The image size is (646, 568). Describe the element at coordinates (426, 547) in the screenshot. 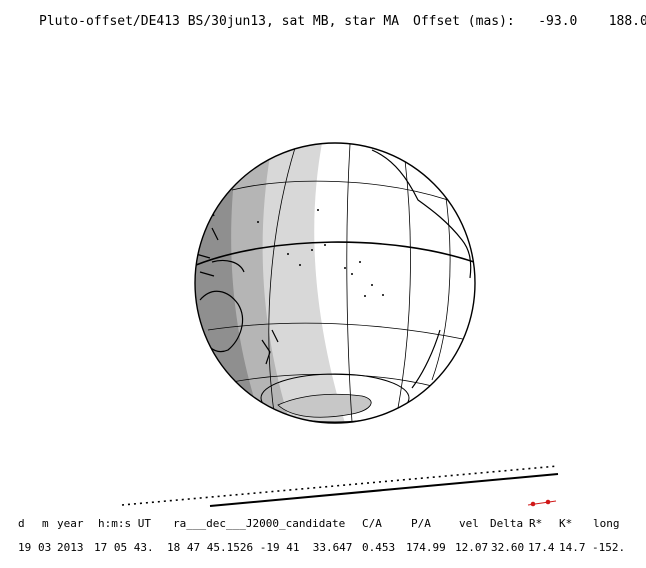

I see `value-pa: 174.99` at that location.